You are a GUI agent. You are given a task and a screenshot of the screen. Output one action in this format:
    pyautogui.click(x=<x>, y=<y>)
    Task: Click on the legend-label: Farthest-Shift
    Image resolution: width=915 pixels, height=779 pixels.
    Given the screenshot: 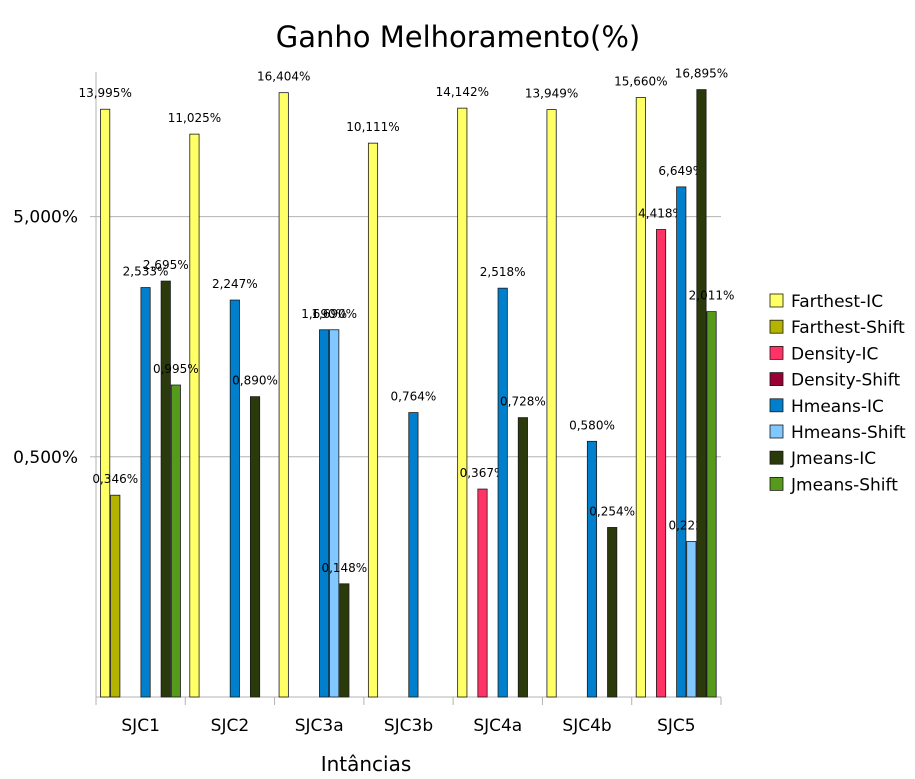 What is the action you would take?
    pyautogui.click(x=848, y=328)
    